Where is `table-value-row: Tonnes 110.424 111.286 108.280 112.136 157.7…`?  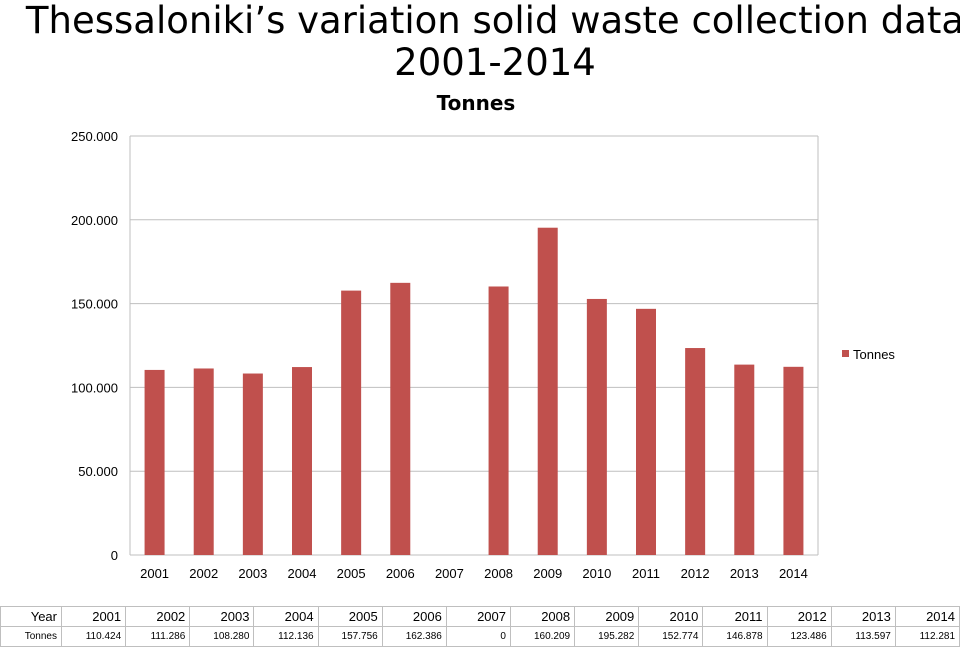 table-value-row: Tonnes 110.424 111.286 108.280 112.136 157.7… is located at coordinates (480, 636).